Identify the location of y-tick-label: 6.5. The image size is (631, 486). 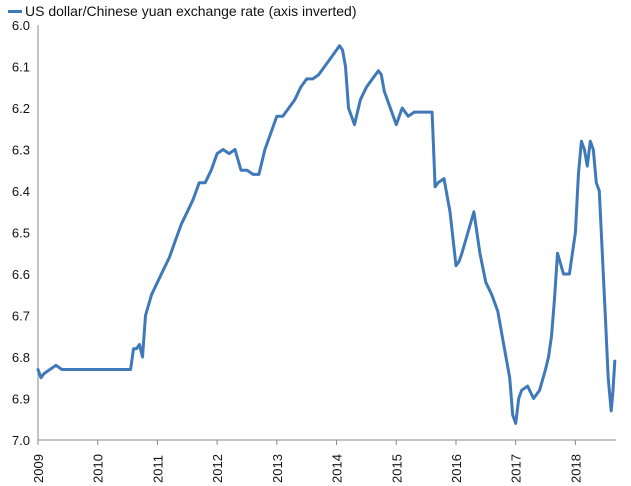
(21, 233).